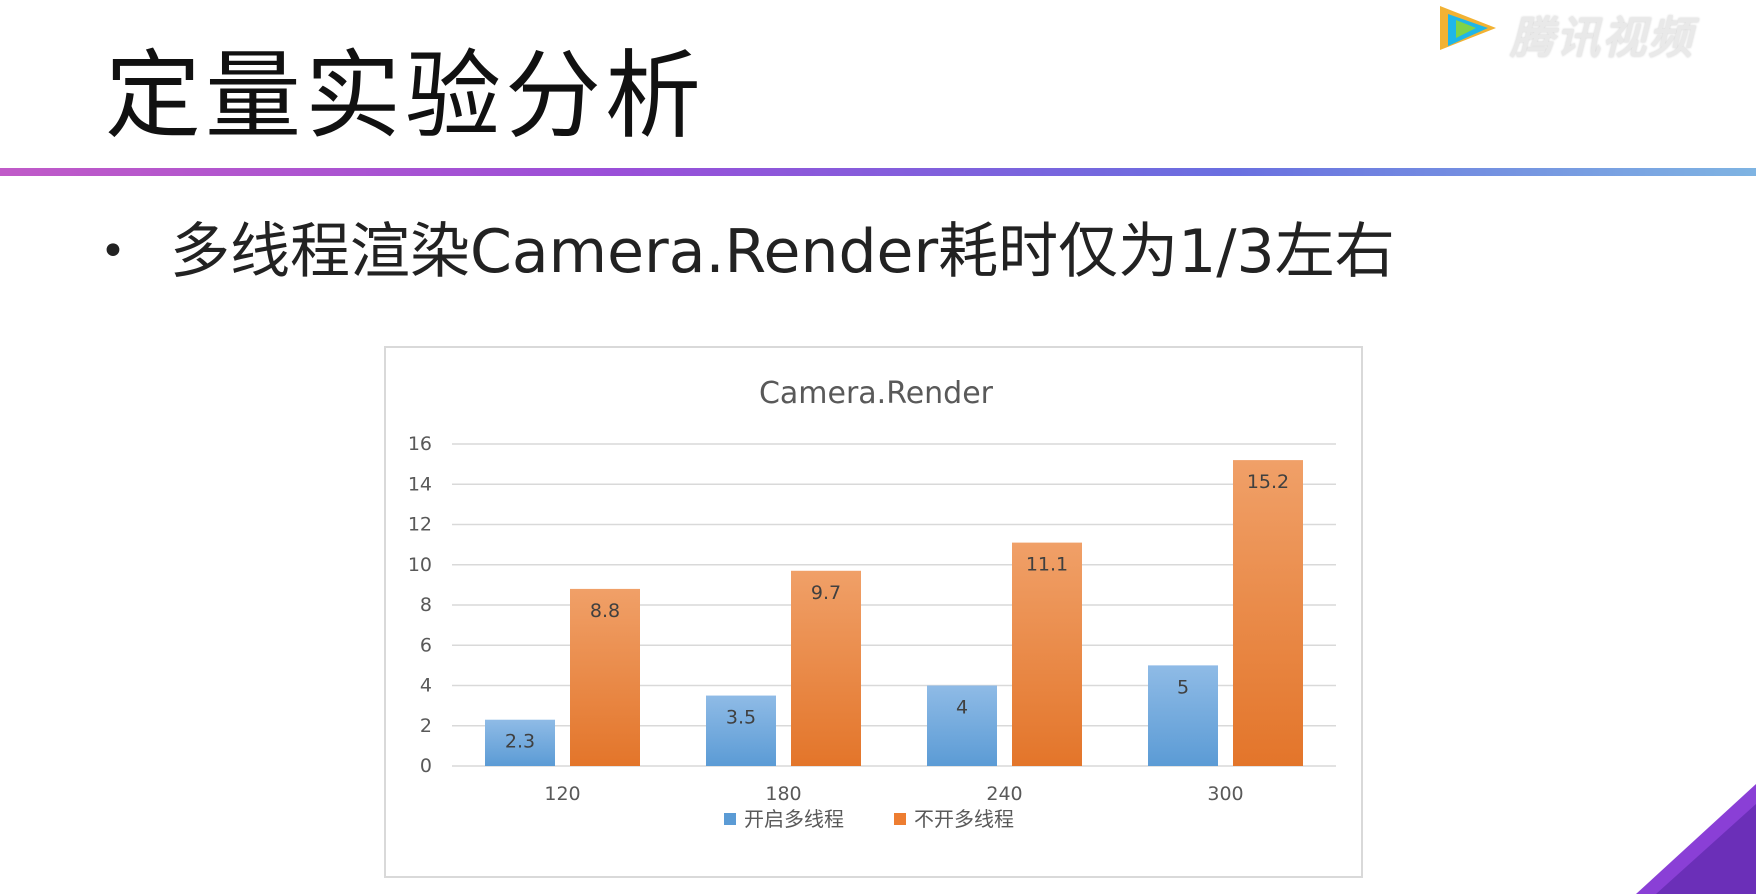 This screenshot has height=894, width=1756. What do you see at coordinates (1047, 565) in the screenshot?
I see `data-label: 11.1` at bounding box center [1047, 565].